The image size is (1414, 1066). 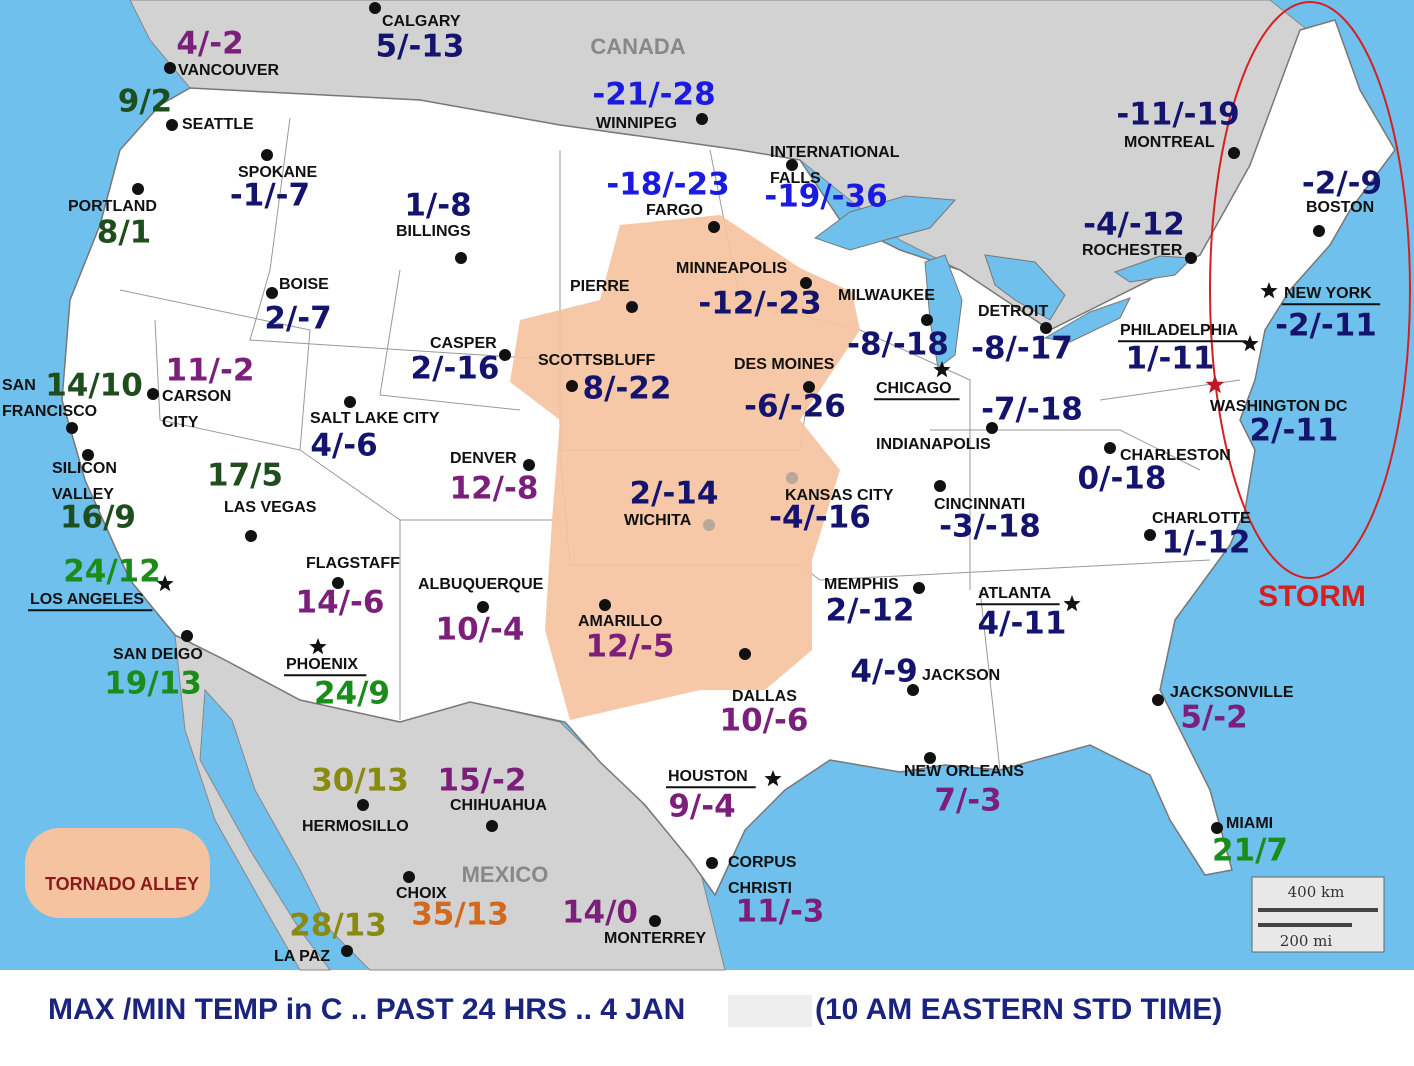 What do you see at coordinates (914, 388) in the screenshot?
I see `city-name: CHICAGO` at bounding box center [914, 388].